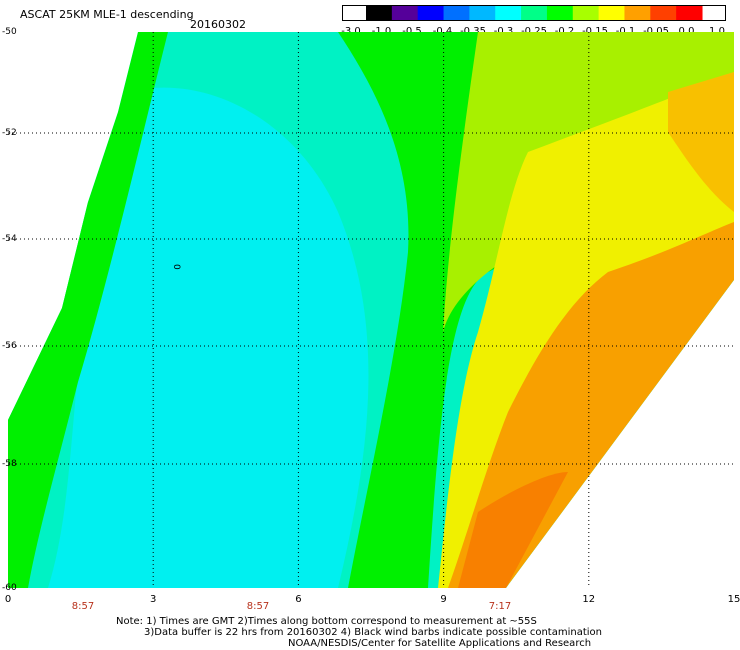 The width and height of the screenshot is (740, 650). What do you see at coordinates (298, 599) in the screenshot?
I see `longitude-label: 6` at bounding box center [298, 599].